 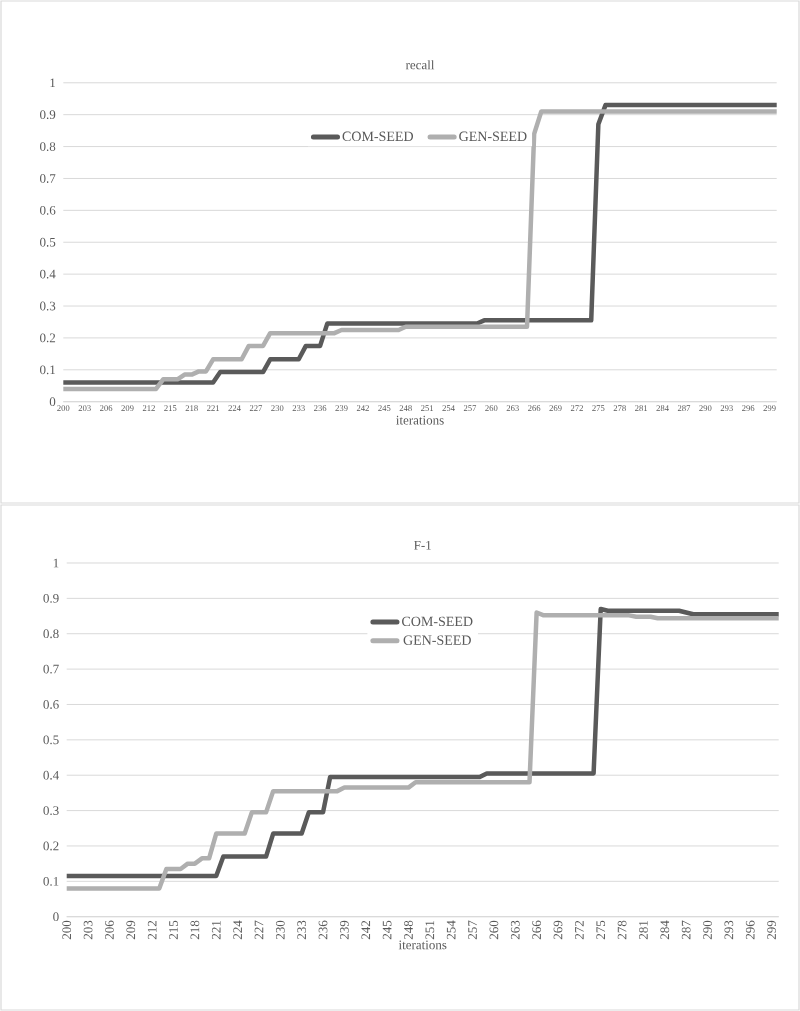 What do you see at coordinates (422, 545) in the screenshot?
I see `chart-title: F-1` at bounding box center [422, 545].